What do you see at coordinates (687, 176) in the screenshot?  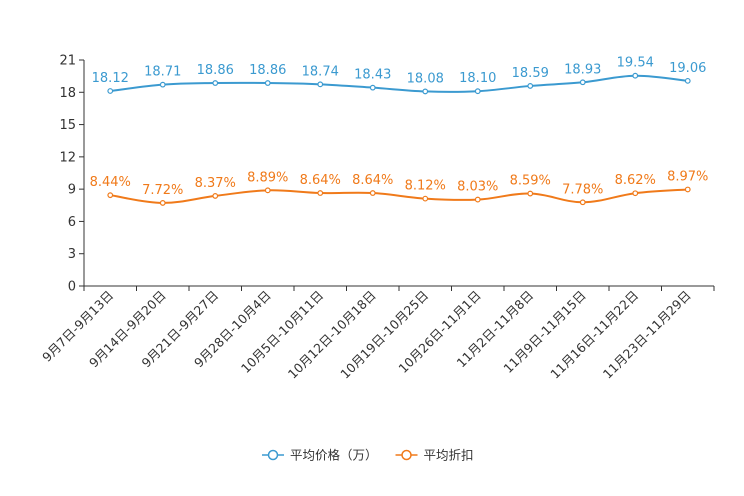 I see `data-label: 8.97%` at bounding box center [687, 176].